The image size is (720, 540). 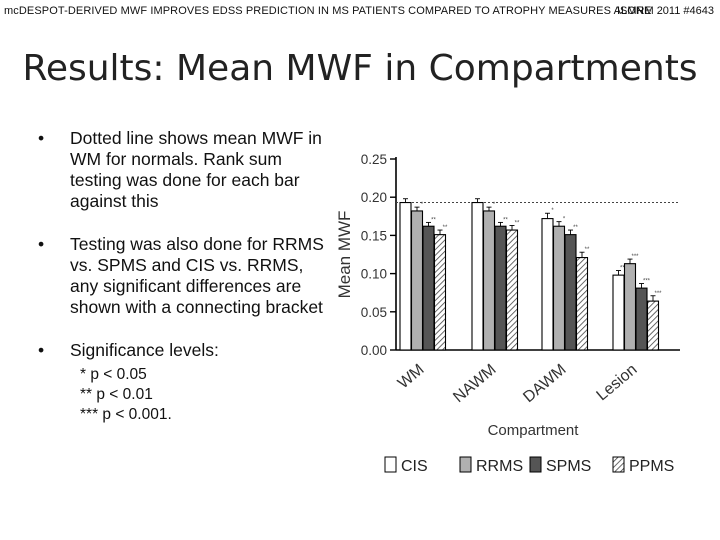 What do you see at coordinates (374, 159) in the screenshot?
I see `y-tick-label: 0.25` at bounding box center [374, 159].